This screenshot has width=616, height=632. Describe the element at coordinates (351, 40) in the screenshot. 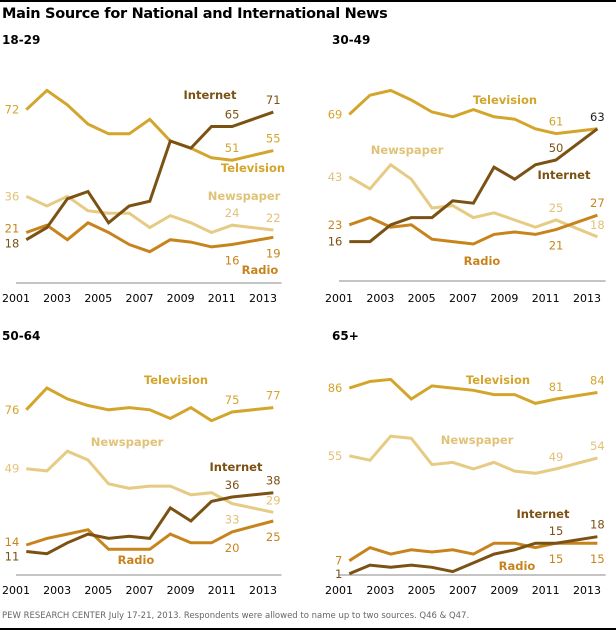

I see `panel-title: 30-49` at that location.